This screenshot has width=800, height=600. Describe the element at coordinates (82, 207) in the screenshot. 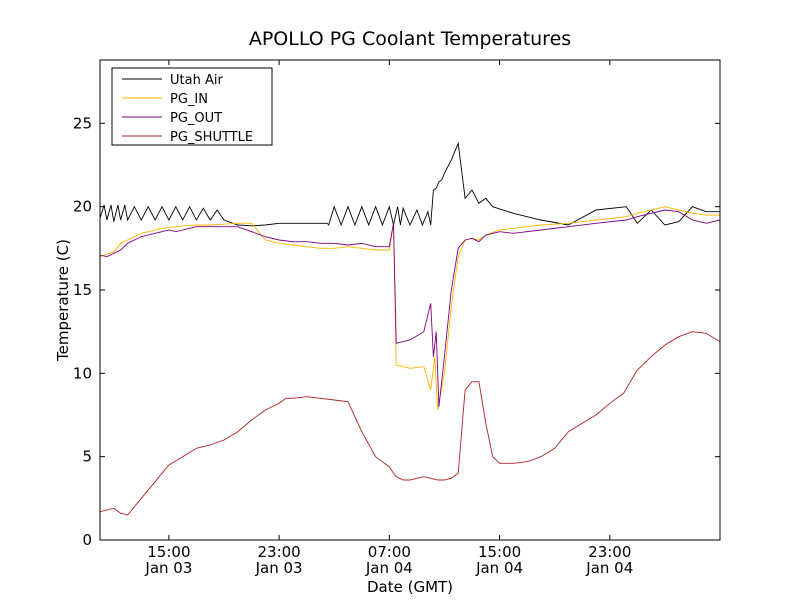

I see `y-tick-label: 20` at that location.